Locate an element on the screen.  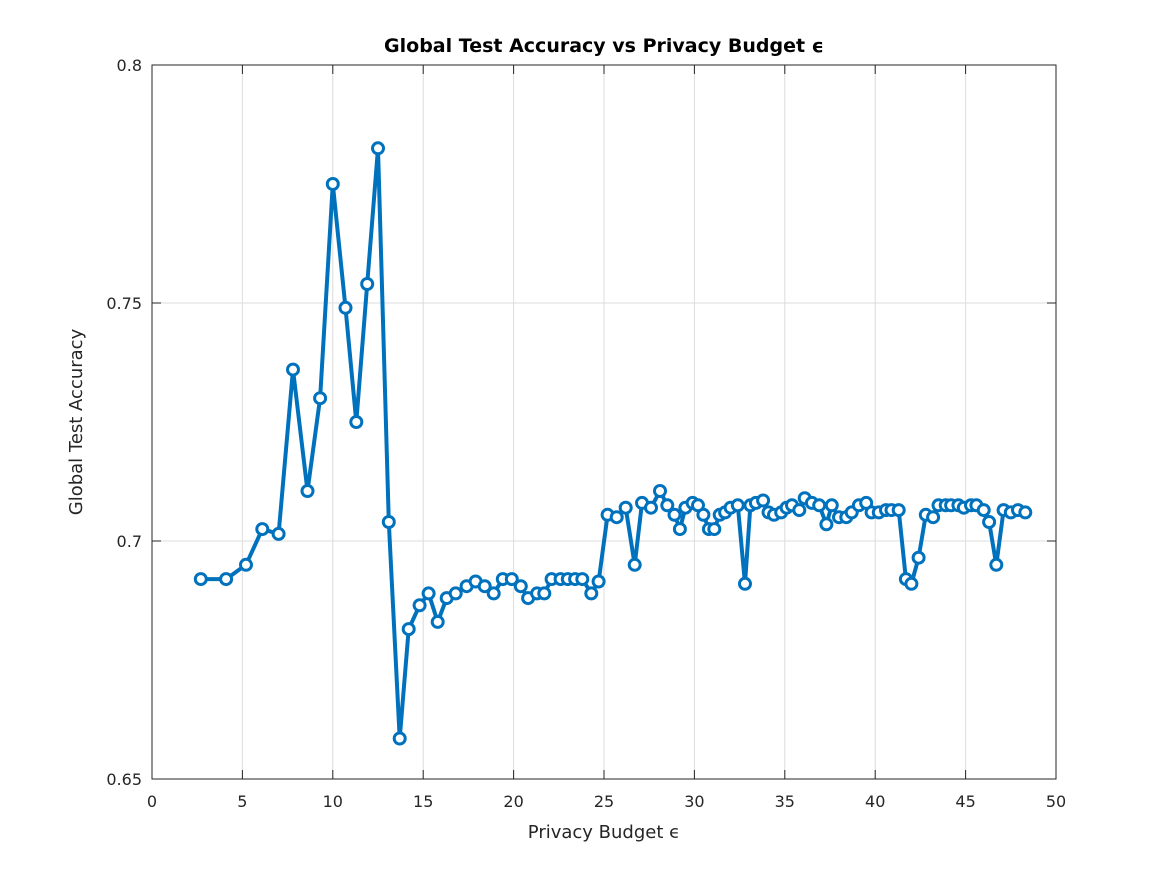
x-axis-label: Privacy Budget ϵ is located at coordinates (604, 832).